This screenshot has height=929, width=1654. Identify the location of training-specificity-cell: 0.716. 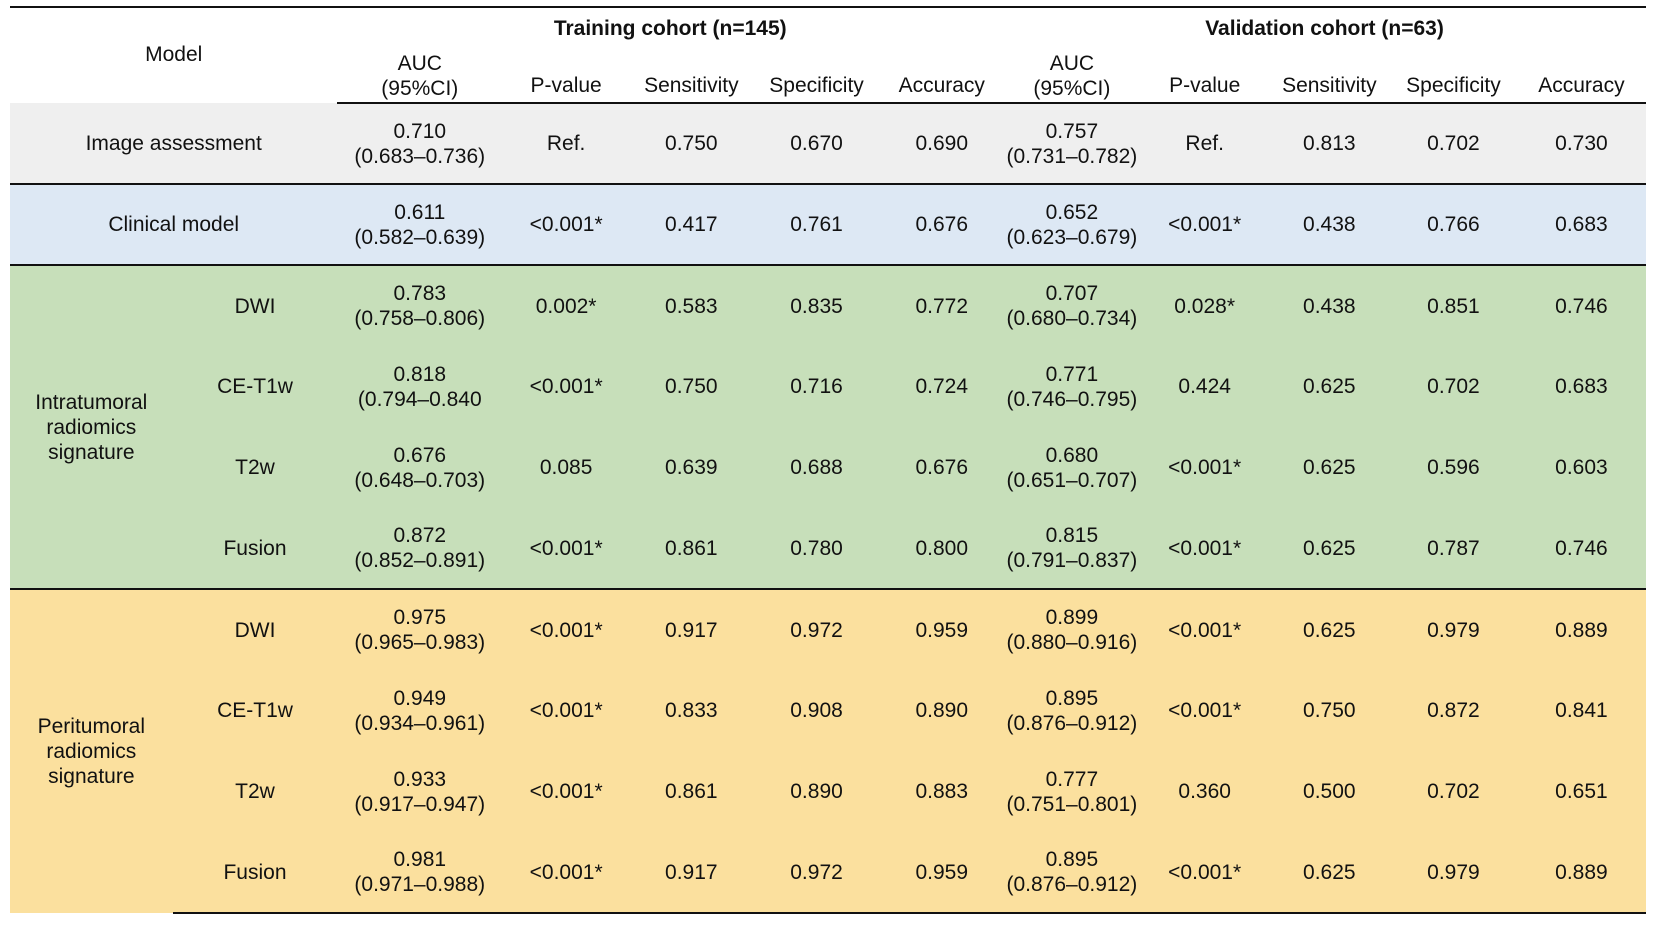
(816, 386).